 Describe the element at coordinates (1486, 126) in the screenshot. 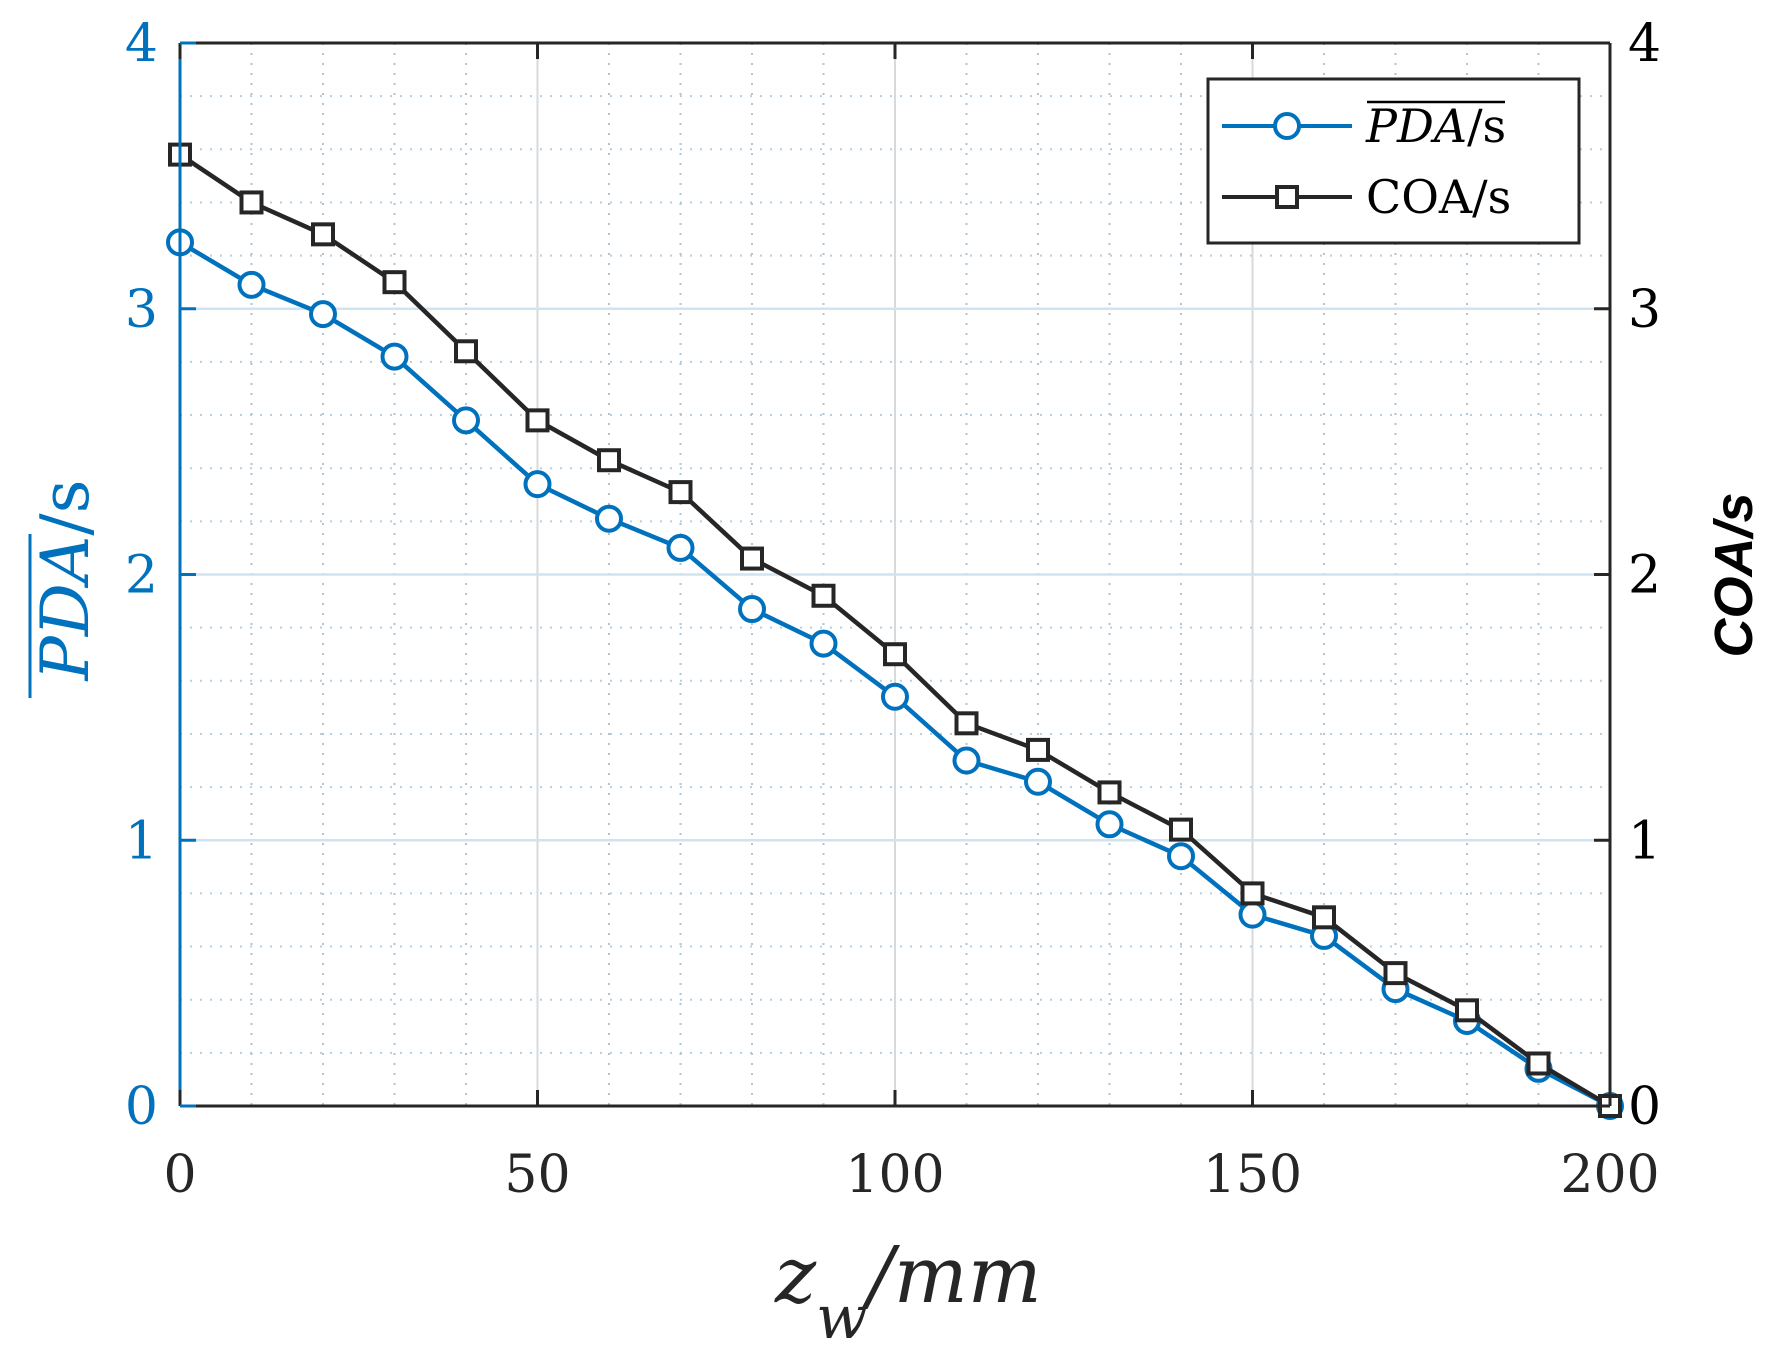

I see `legend-label-pda-rest: /s` at that location.